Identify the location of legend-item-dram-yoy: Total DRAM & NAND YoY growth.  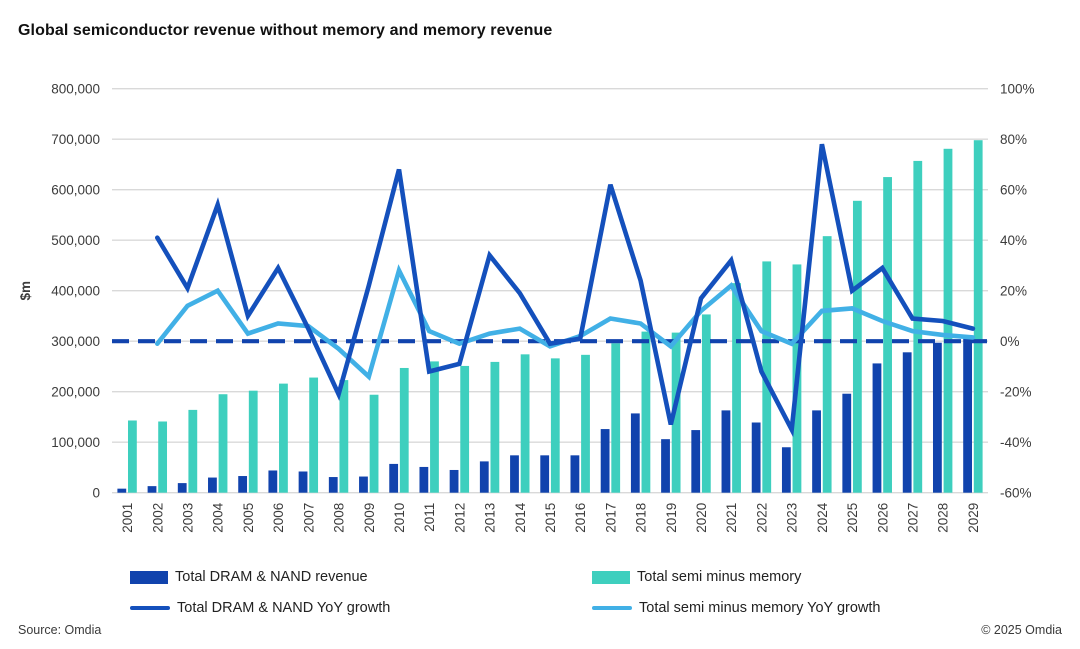
(260, 608).